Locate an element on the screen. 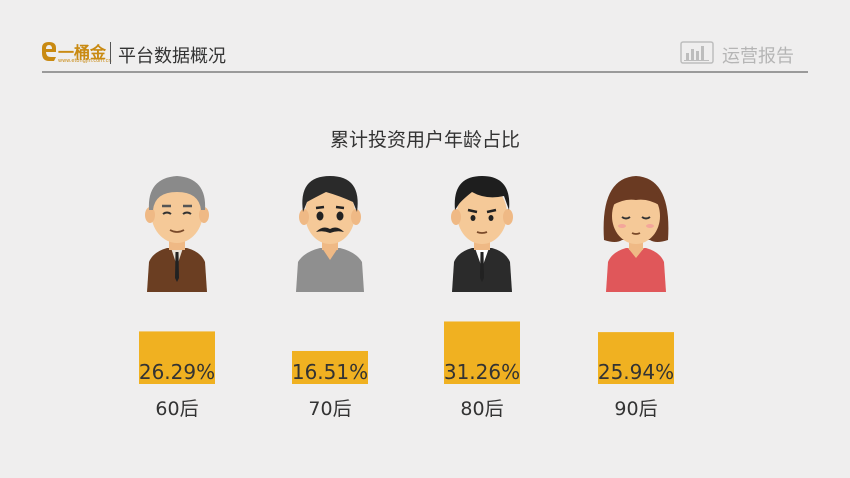  category-label-1: 70后 is located at coordinates (329, 409).